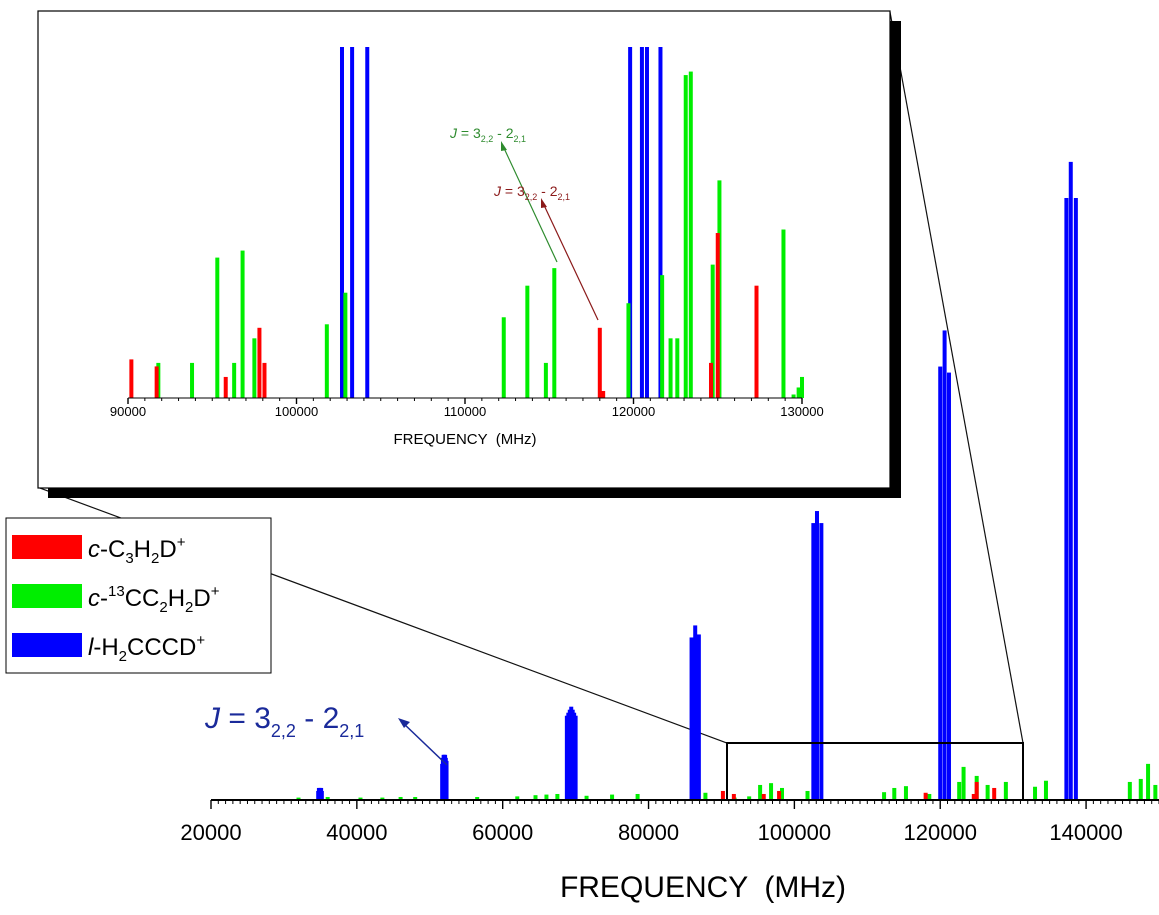 The height and width of the screenshot is (915, 1159). I want to click on inset-annotation-green-text: J = 32,2 - 22,1, so click(487, 134).